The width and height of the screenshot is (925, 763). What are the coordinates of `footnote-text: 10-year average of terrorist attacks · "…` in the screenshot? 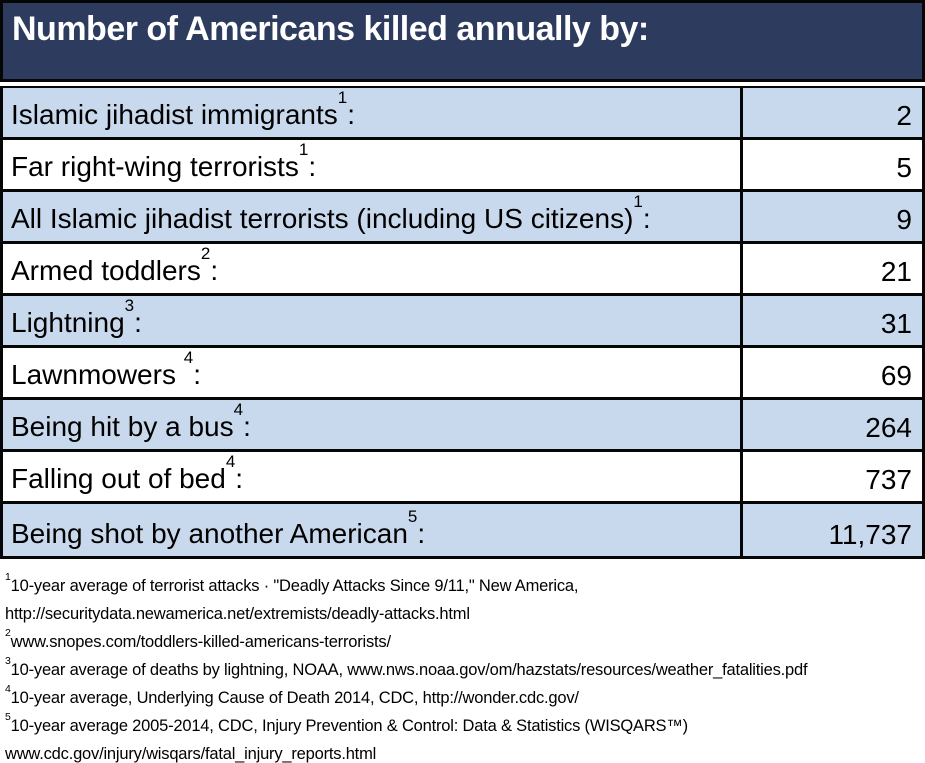 It's located at (294, 586).